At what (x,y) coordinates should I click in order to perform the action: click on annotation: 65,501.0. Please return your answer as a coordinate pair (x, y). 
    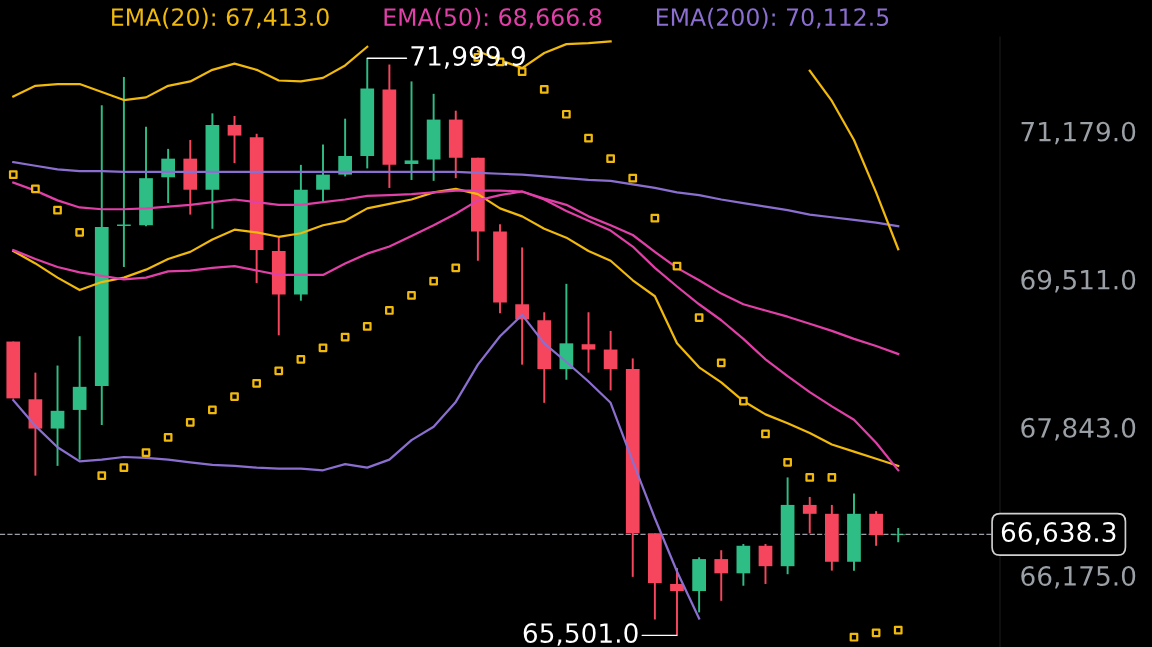
    Looking at the image, I should click on (580, 634).